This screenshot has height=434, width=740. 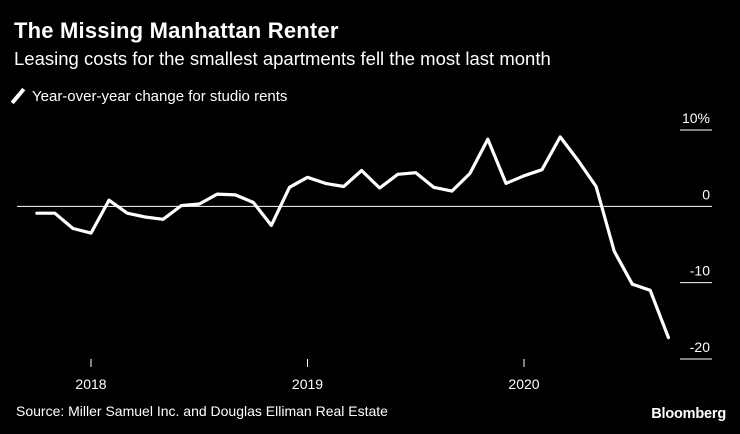 What do you see at coordinates (90, 384) in the screenshot?
I see `x-tick-label: 2018` at bounding box center [90, 384].